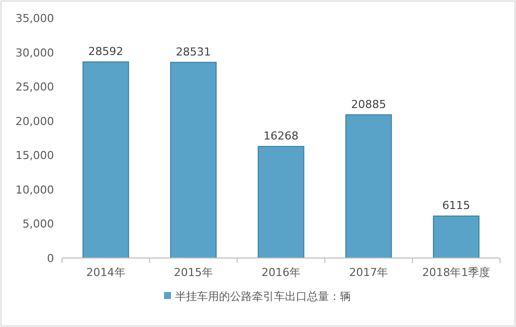 The width and height of the screenshot is (516, 327). I want to click on y-tick-label: 15,000, so click(35, 155).